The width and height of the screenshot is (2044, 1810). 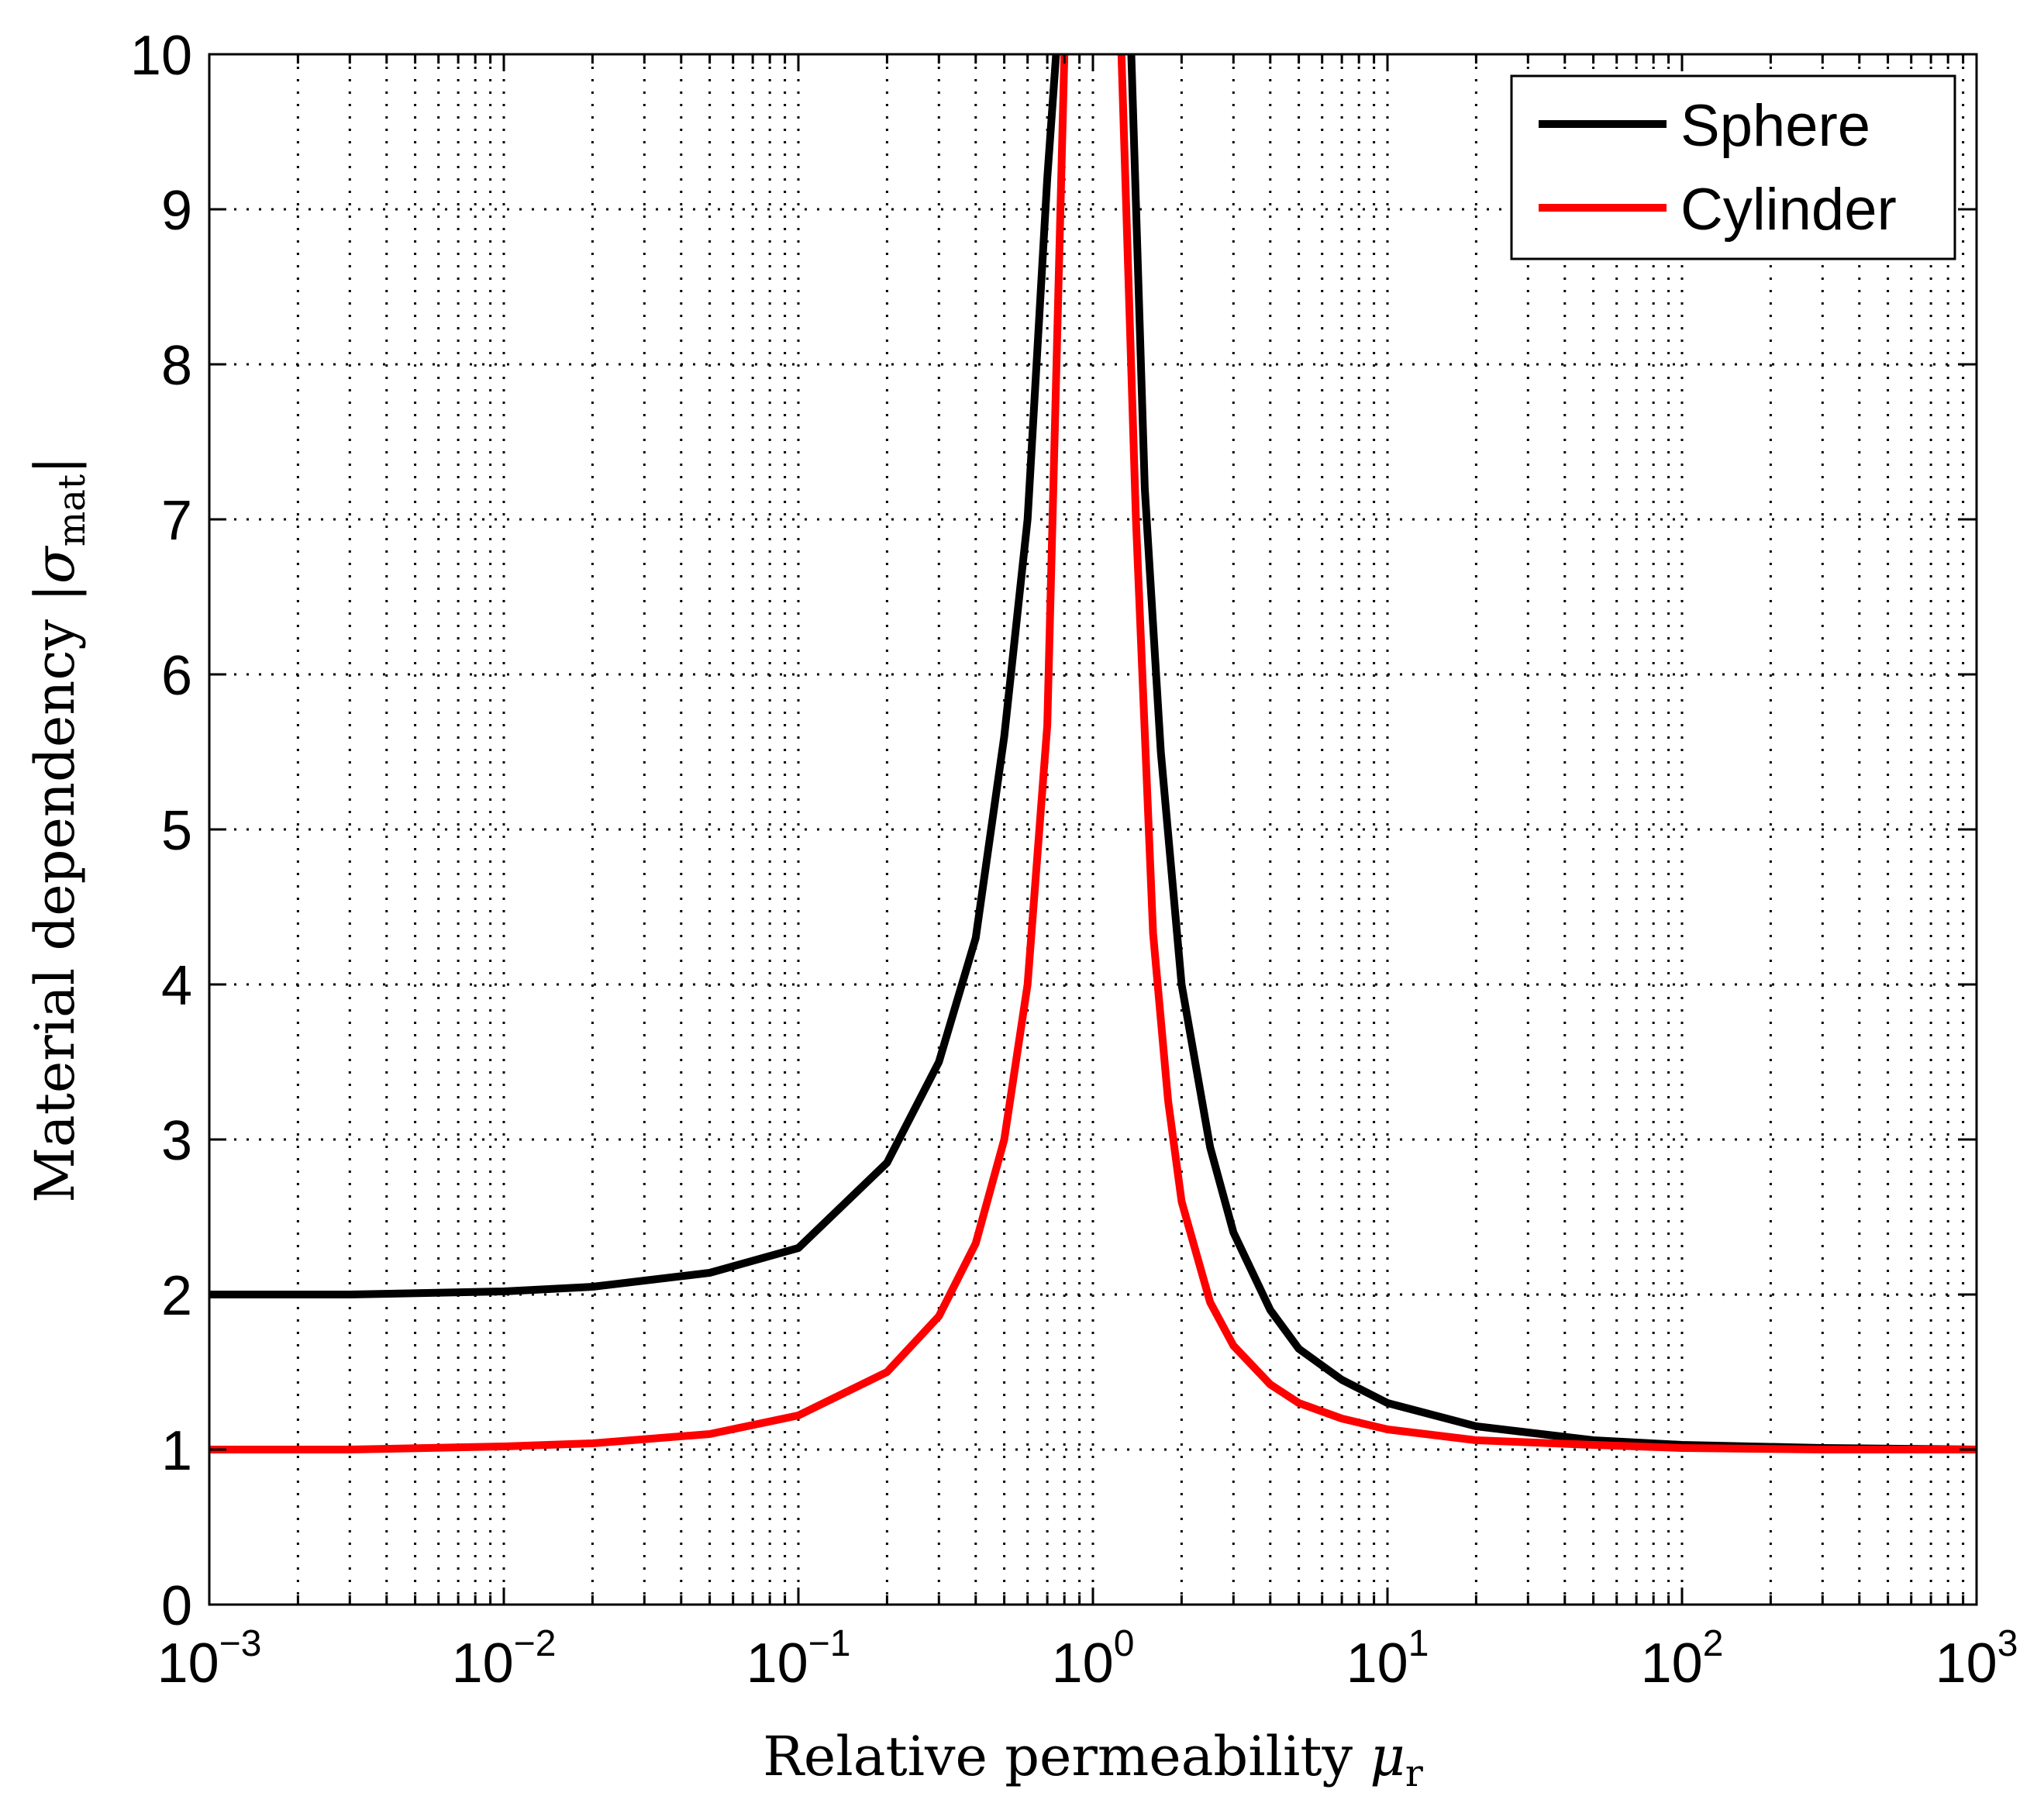 I want to click on x-tick-label: 10⁻², so click(x=504, y=1659).